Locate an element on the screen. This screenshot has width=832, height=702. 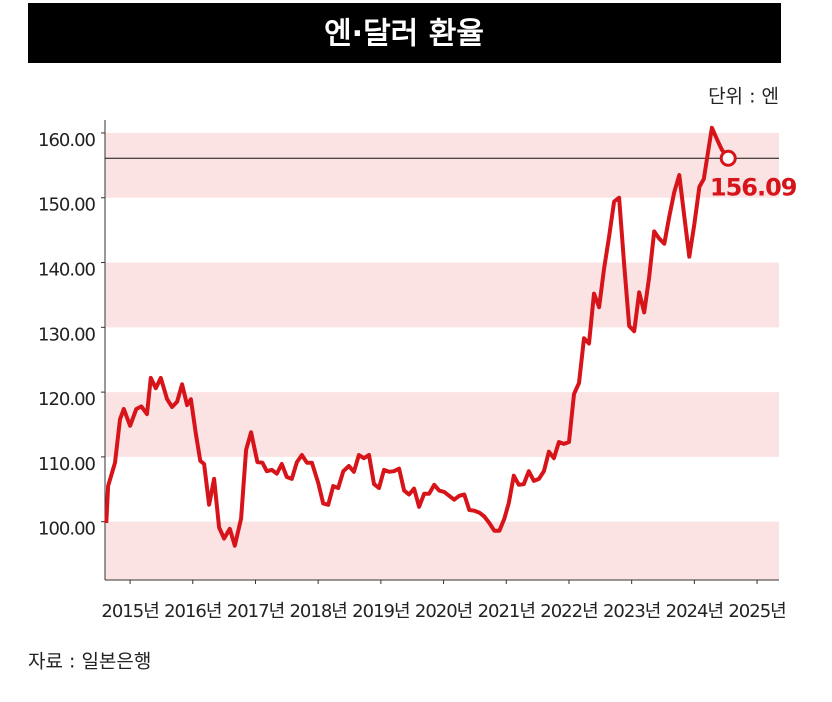
source: 자료 : 일본은행 is located at coordinates (89, 662).